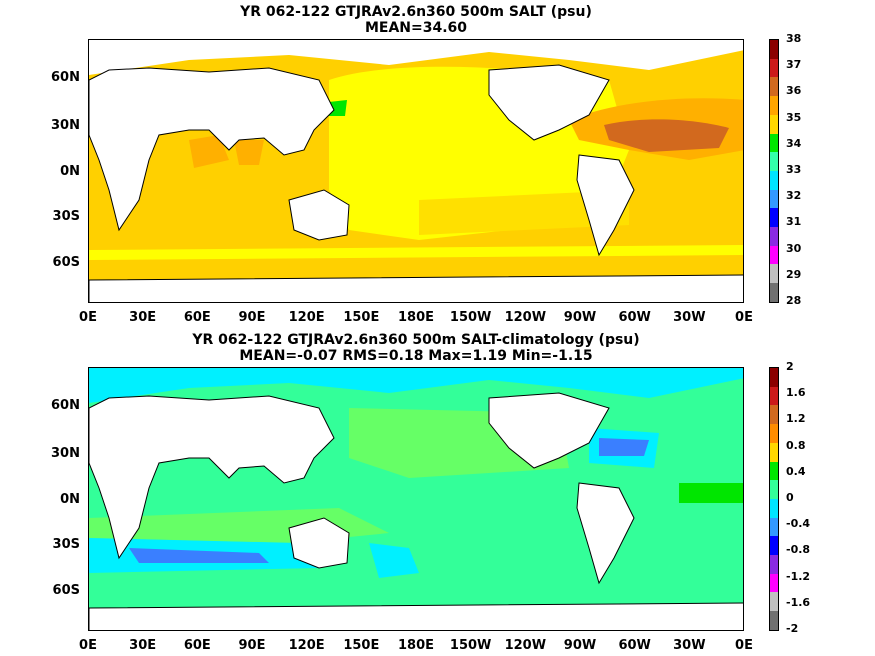  What do you see at coordinates (209, 151) in the screenshot?
I see `arabian-sea` at bounding box center [209, 151].